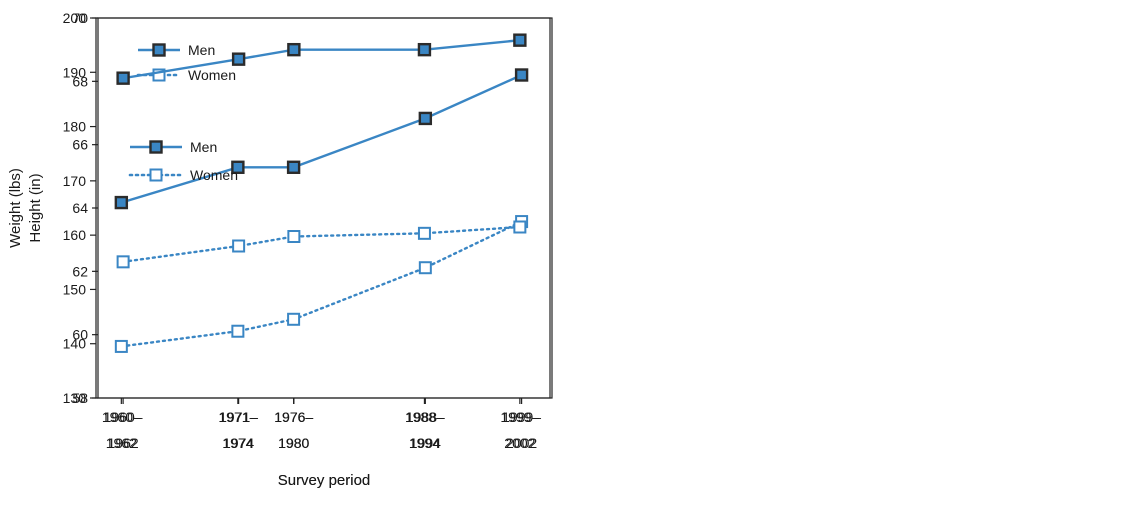 This screenshot has width=1137, height=505. I want to click on y-tick-label: 66, so click(80, 145).